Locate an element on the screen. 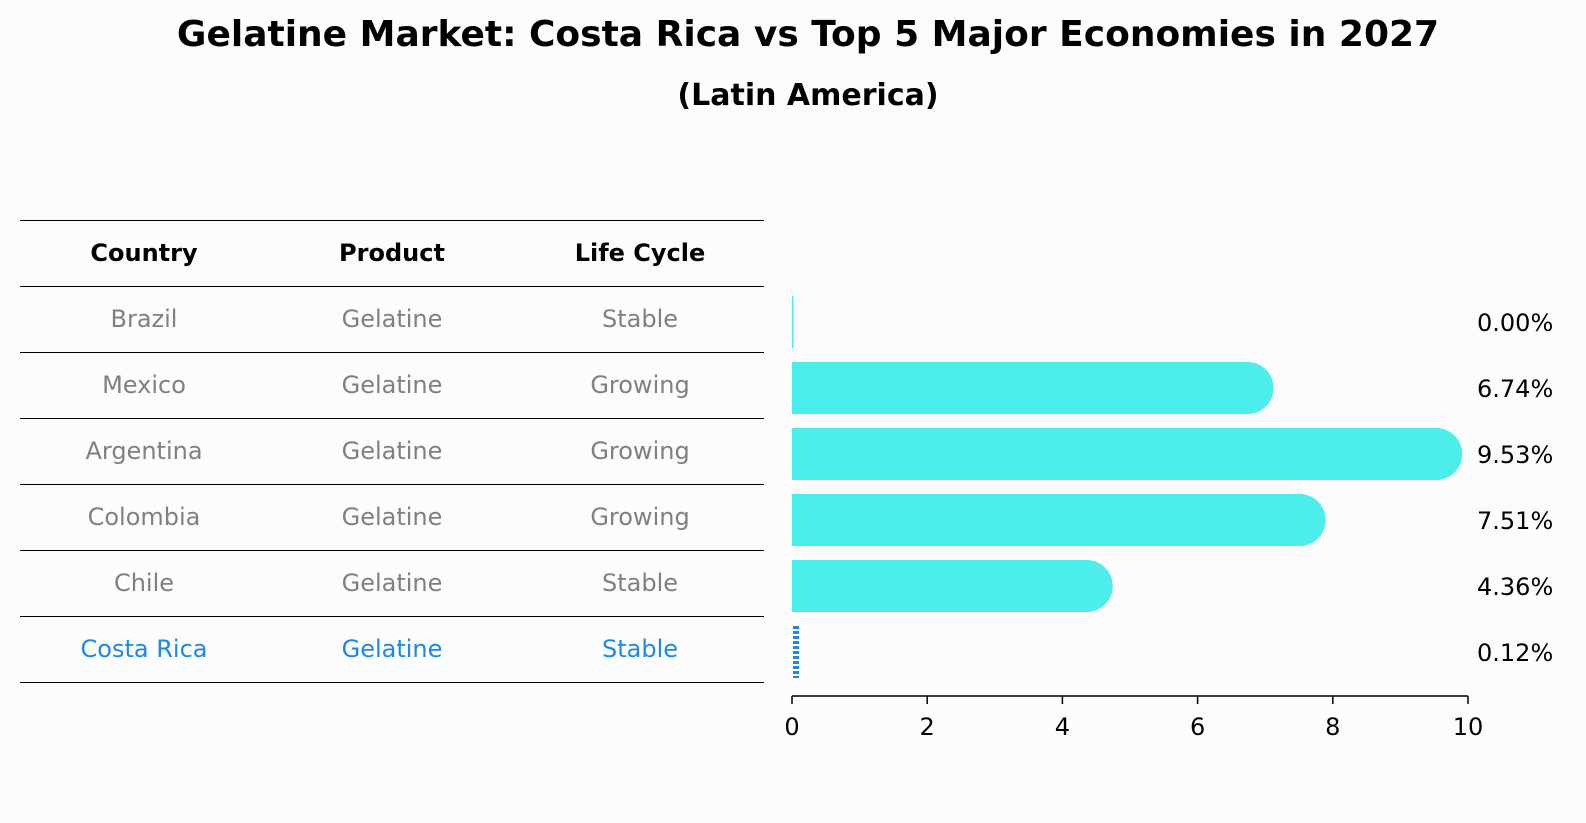 The image size is (1586, 823). x-tick-label: 4 is located at coordinates (1062, 727).